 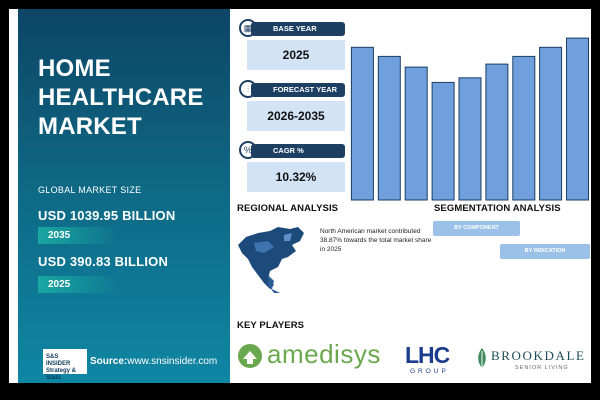 I want to click on title-line: HEALTHCARE, so click(x=121, y=97).